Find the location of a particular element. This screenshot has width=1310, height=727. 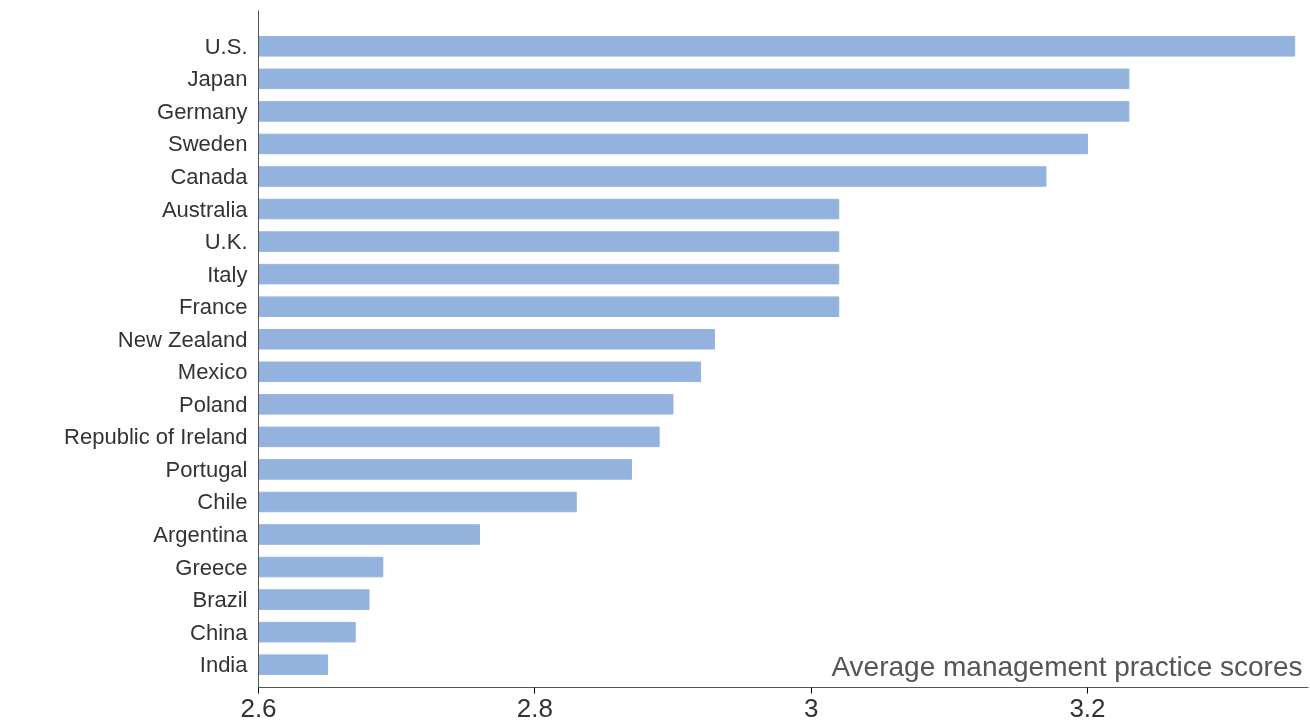

y-tick-label: U.K. is located at coordinates (226, 242).